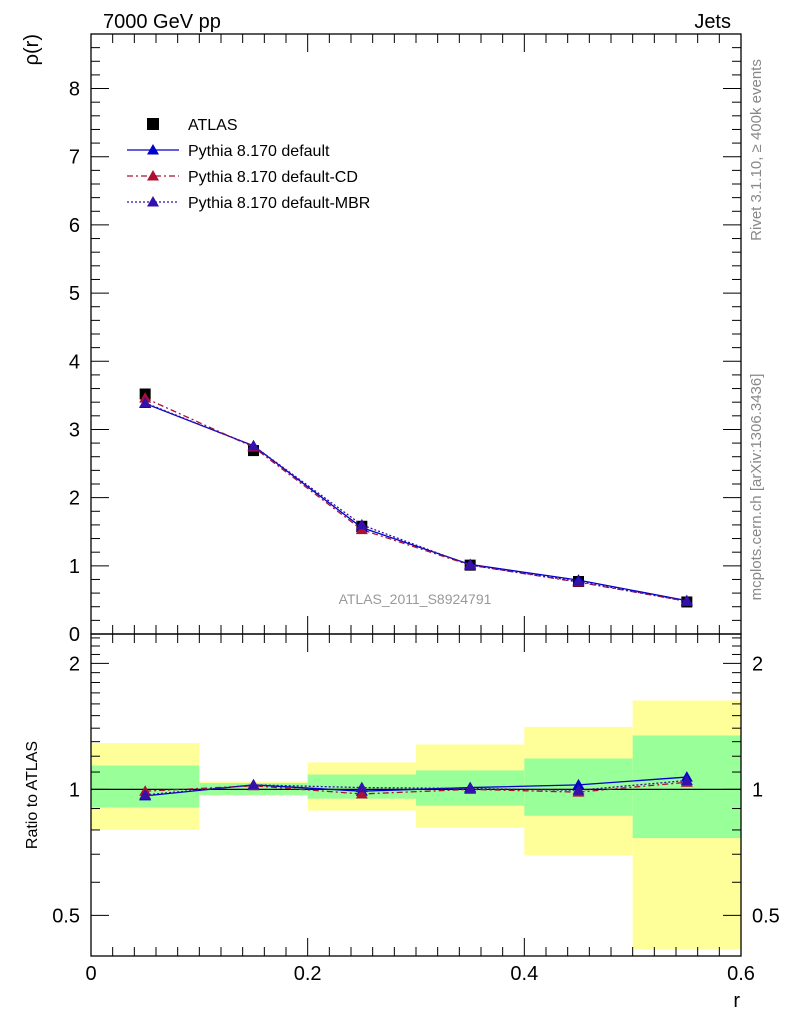 Image resolution: width=786 pixels, height=1024 pixels. Describe the element at coordinates (74, 90) in the screenshot. I see `main-y-tick-label: 8` at that location.